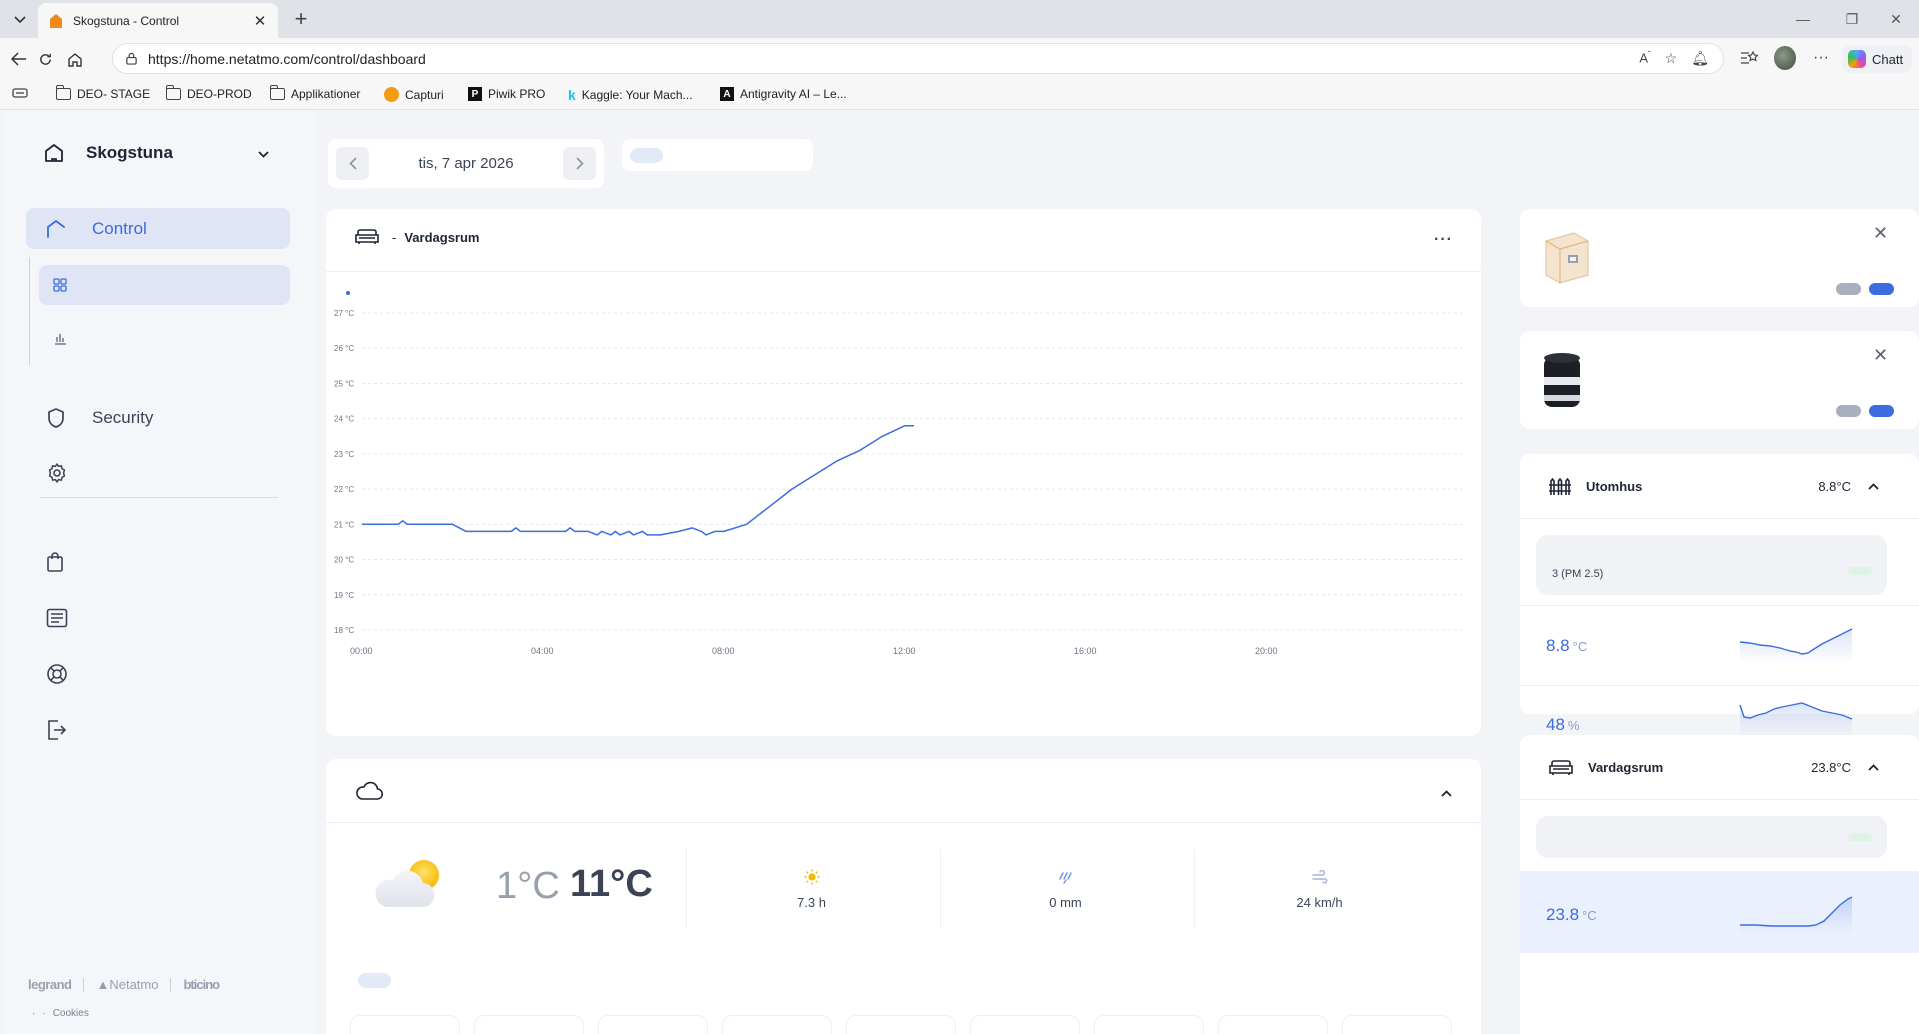 This screenshot has width=1919, height=1034. Describe the element at coordinates (344, 348) in the screenshot. I see `y-tick-label: 26 °C` at that location.